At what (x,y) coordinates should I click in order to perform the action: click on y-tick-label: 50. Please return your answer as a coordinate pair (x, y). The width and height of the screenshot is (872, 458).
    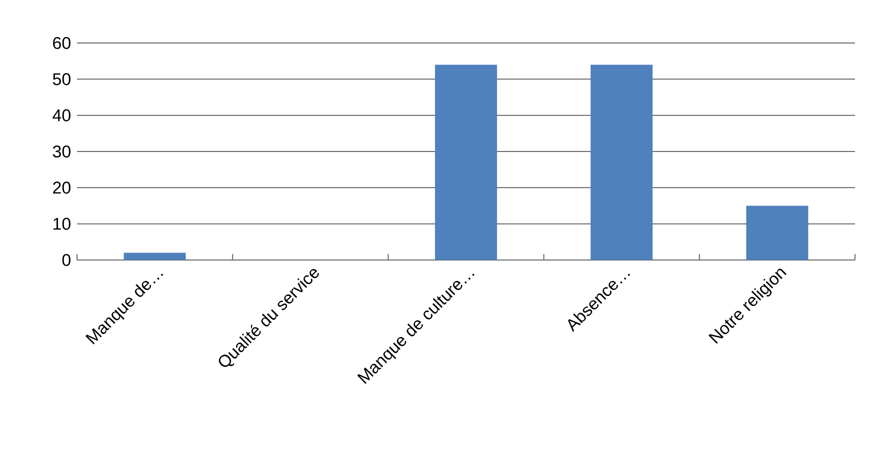
    Looking at the image, I should click on (61, 79).